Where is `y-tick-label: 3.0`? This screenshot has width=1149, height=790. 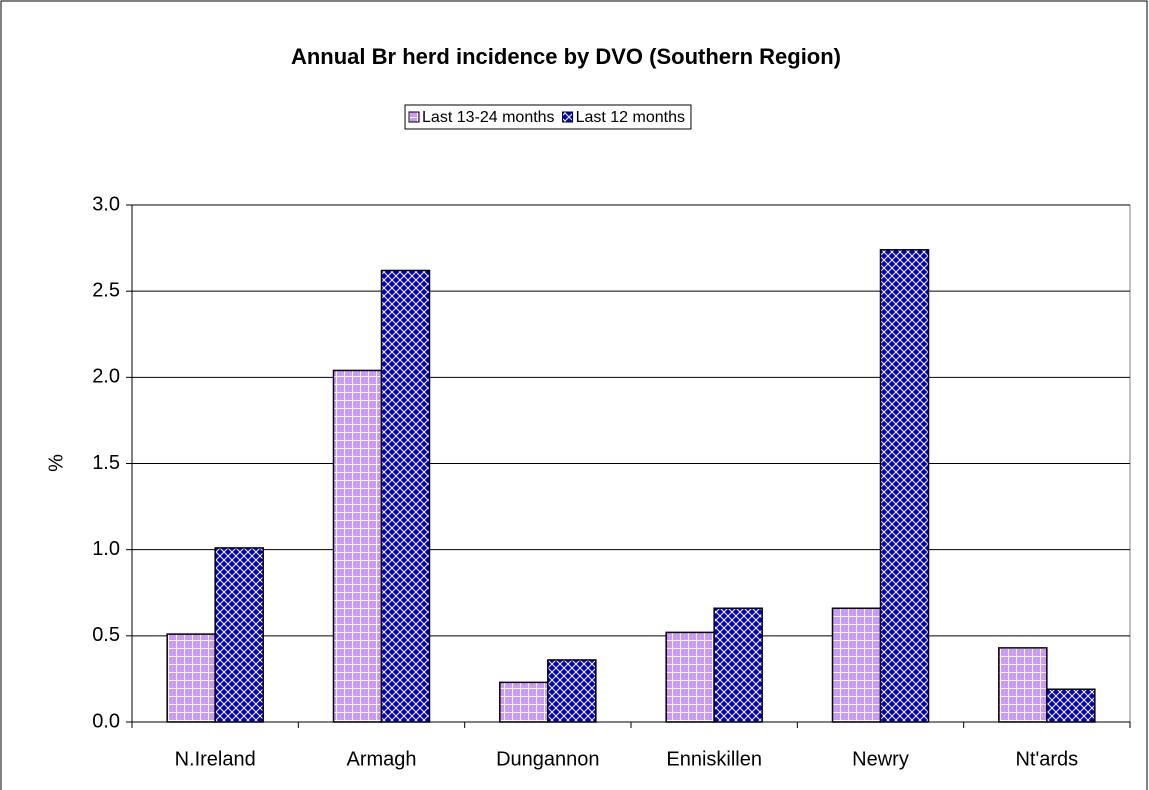 y-tick-label: 3.0 is located at coordinates (106, 204).